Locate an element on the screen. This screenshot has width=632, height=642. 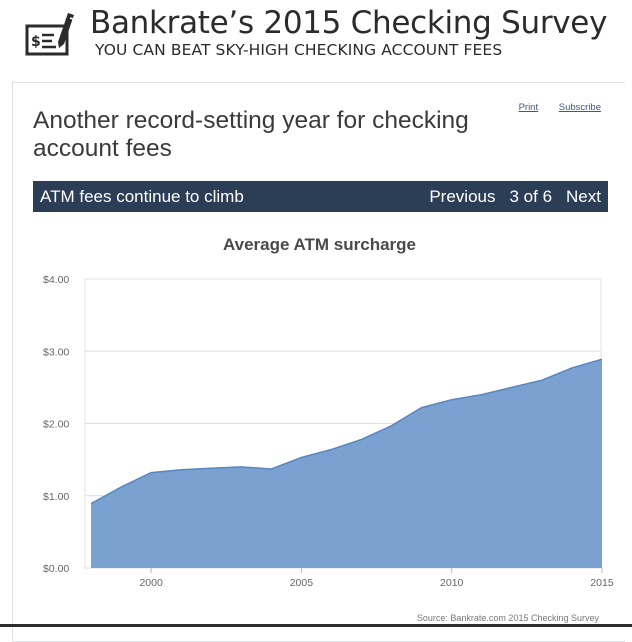
y-tick-label: $2.00 is located at coordinates (56, 425).